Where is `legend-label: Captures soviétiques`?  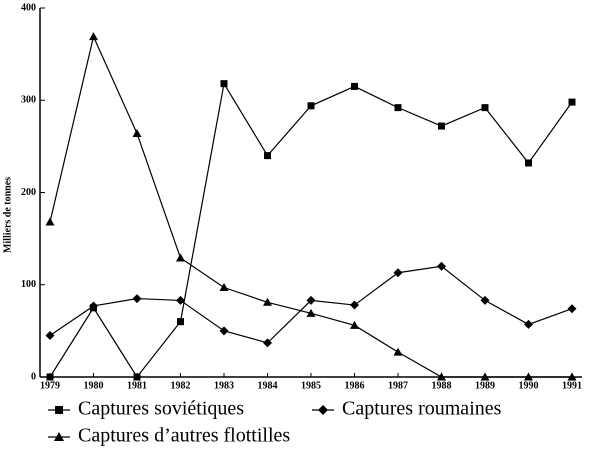 legend-label: Captures soviétiques is located at coordinates (161, 409).